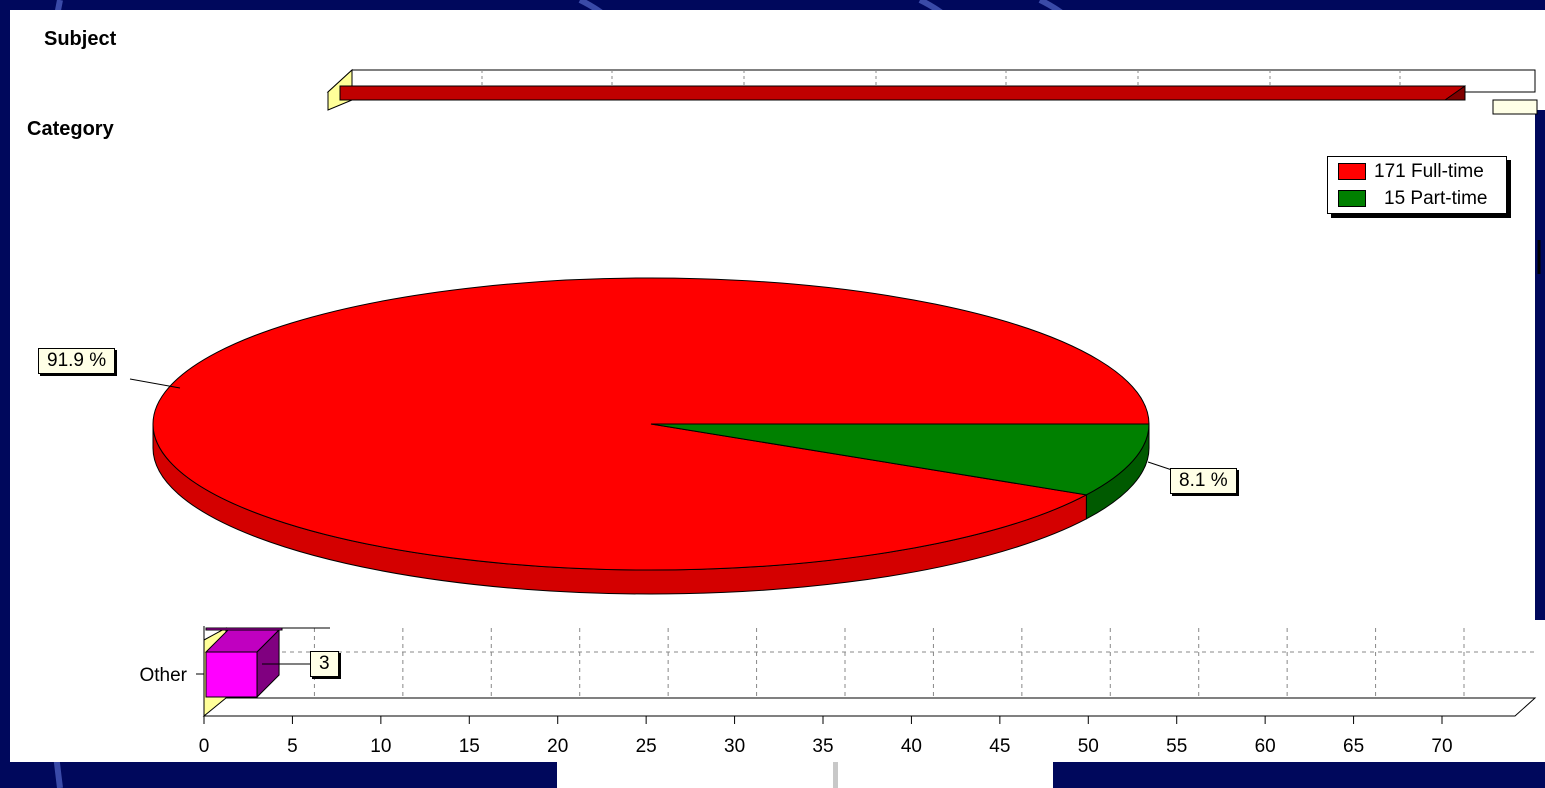 This screenshot has width=1545, height=788. What do you see at coordinates (1436, 198) in the screenshot?
I see `legend-label: 15 Part-time` at bounding box center [1436, 198].